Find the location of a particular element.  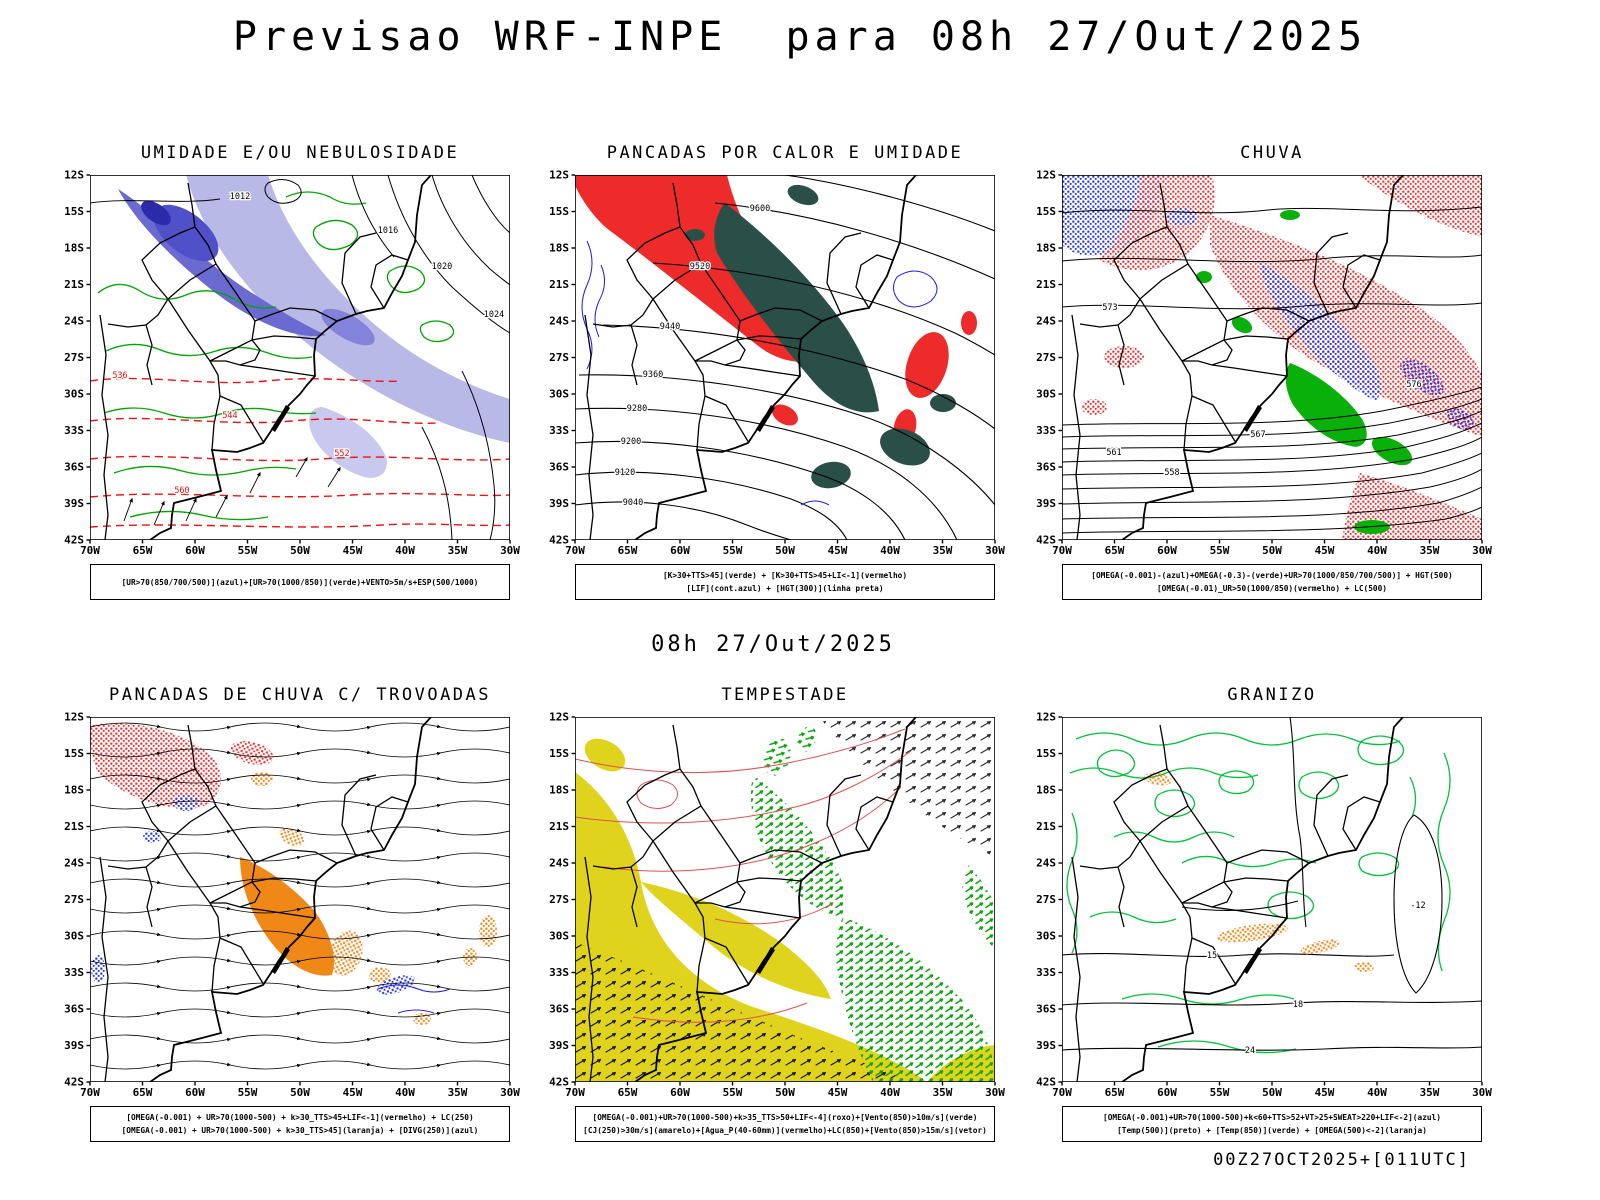

contour-labels: 1012 1016 1020 1024 536 544 552 560 is located at coordinates (308, 344).